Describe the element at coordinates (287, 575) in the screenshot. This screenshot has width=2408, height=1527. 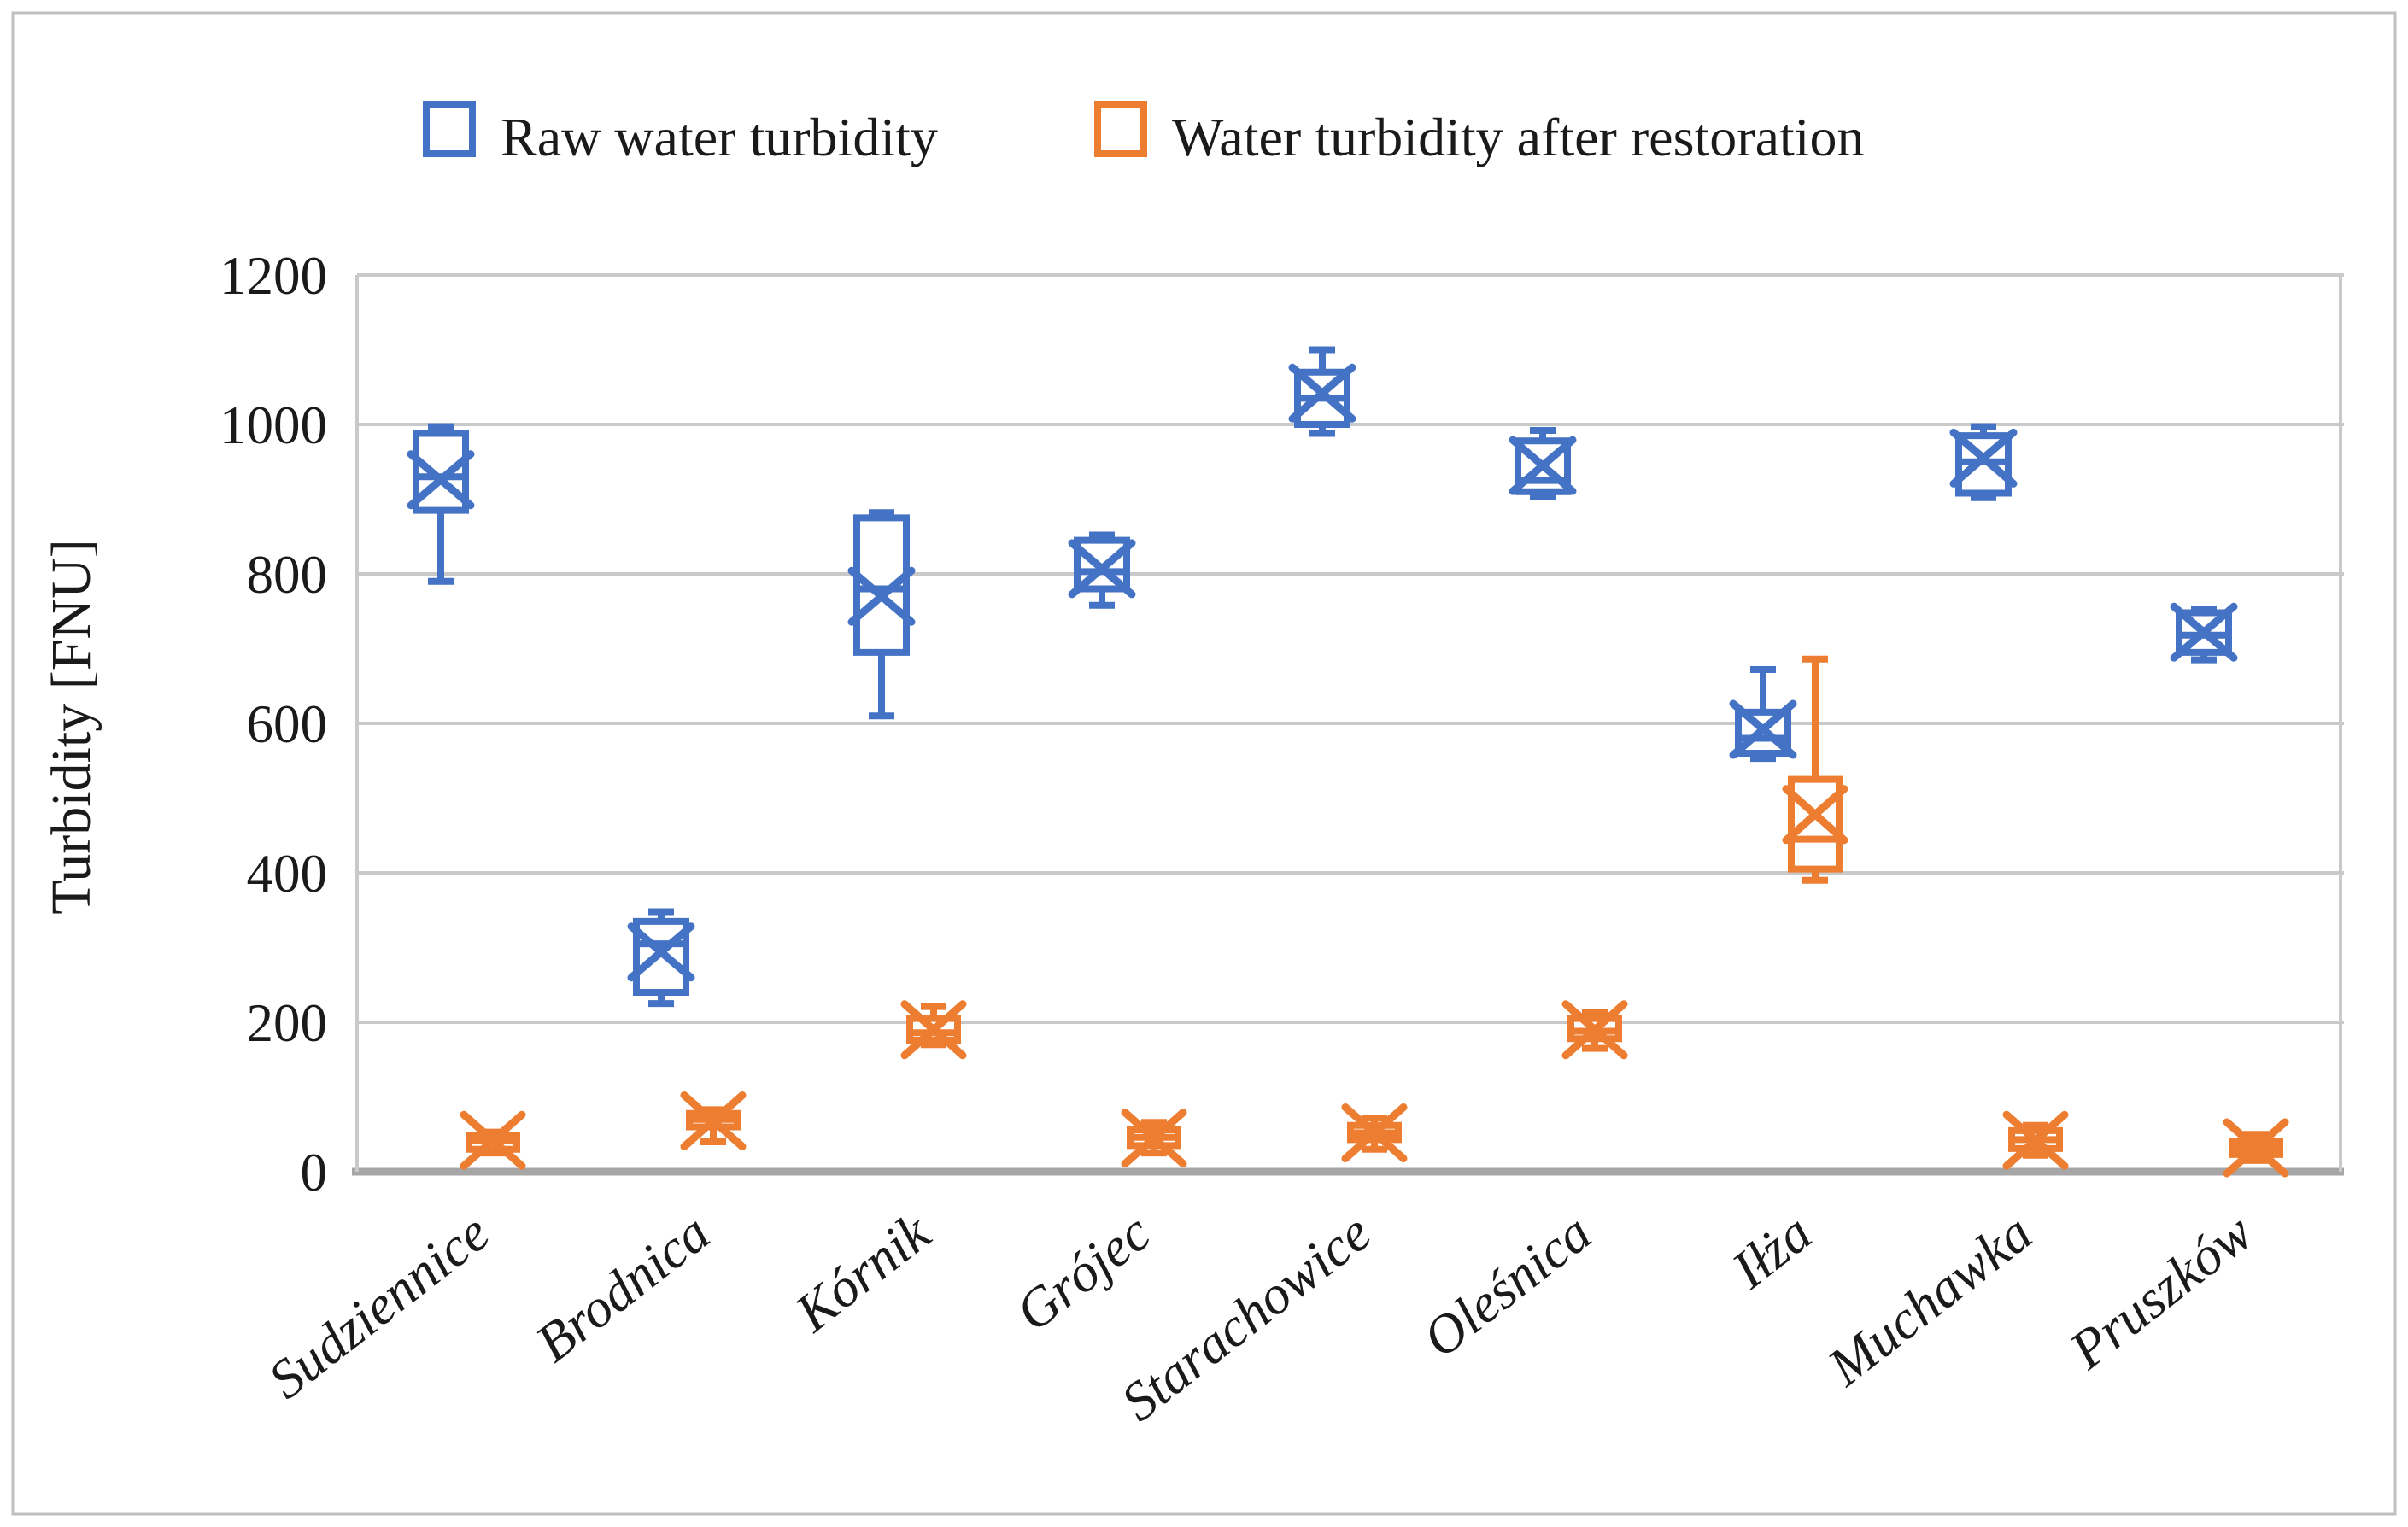
I see `y-tick-label: 800` at that location.